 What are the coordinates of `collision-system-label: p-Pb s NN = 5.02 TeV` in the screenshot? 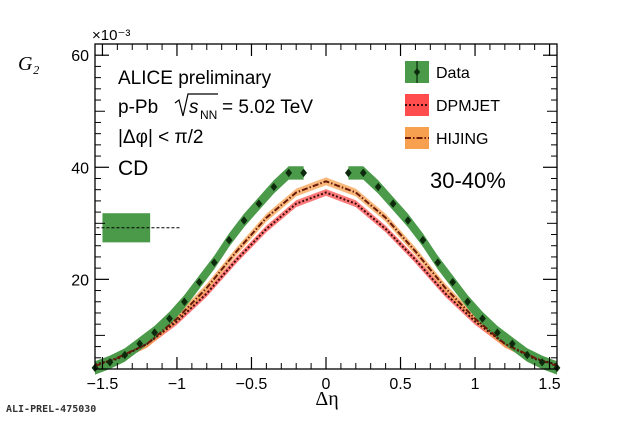 It's located at (215, 107).